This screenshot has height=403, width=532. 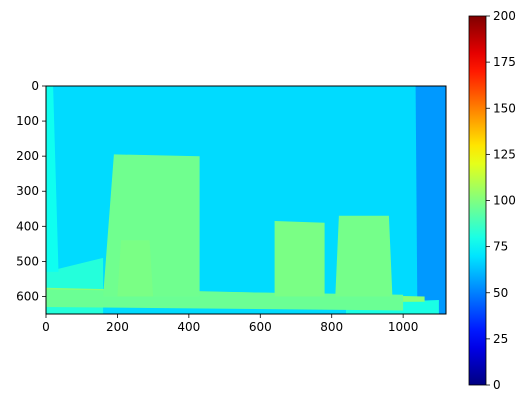 I want to click on x-tick-label: 200, so click(x=117, y=327).